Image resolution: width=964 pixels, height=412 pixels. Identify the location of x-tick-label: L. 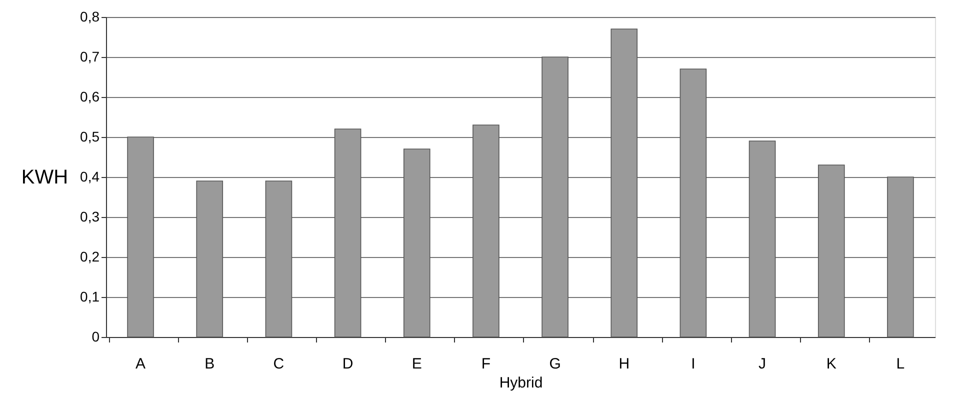
(900, 364).